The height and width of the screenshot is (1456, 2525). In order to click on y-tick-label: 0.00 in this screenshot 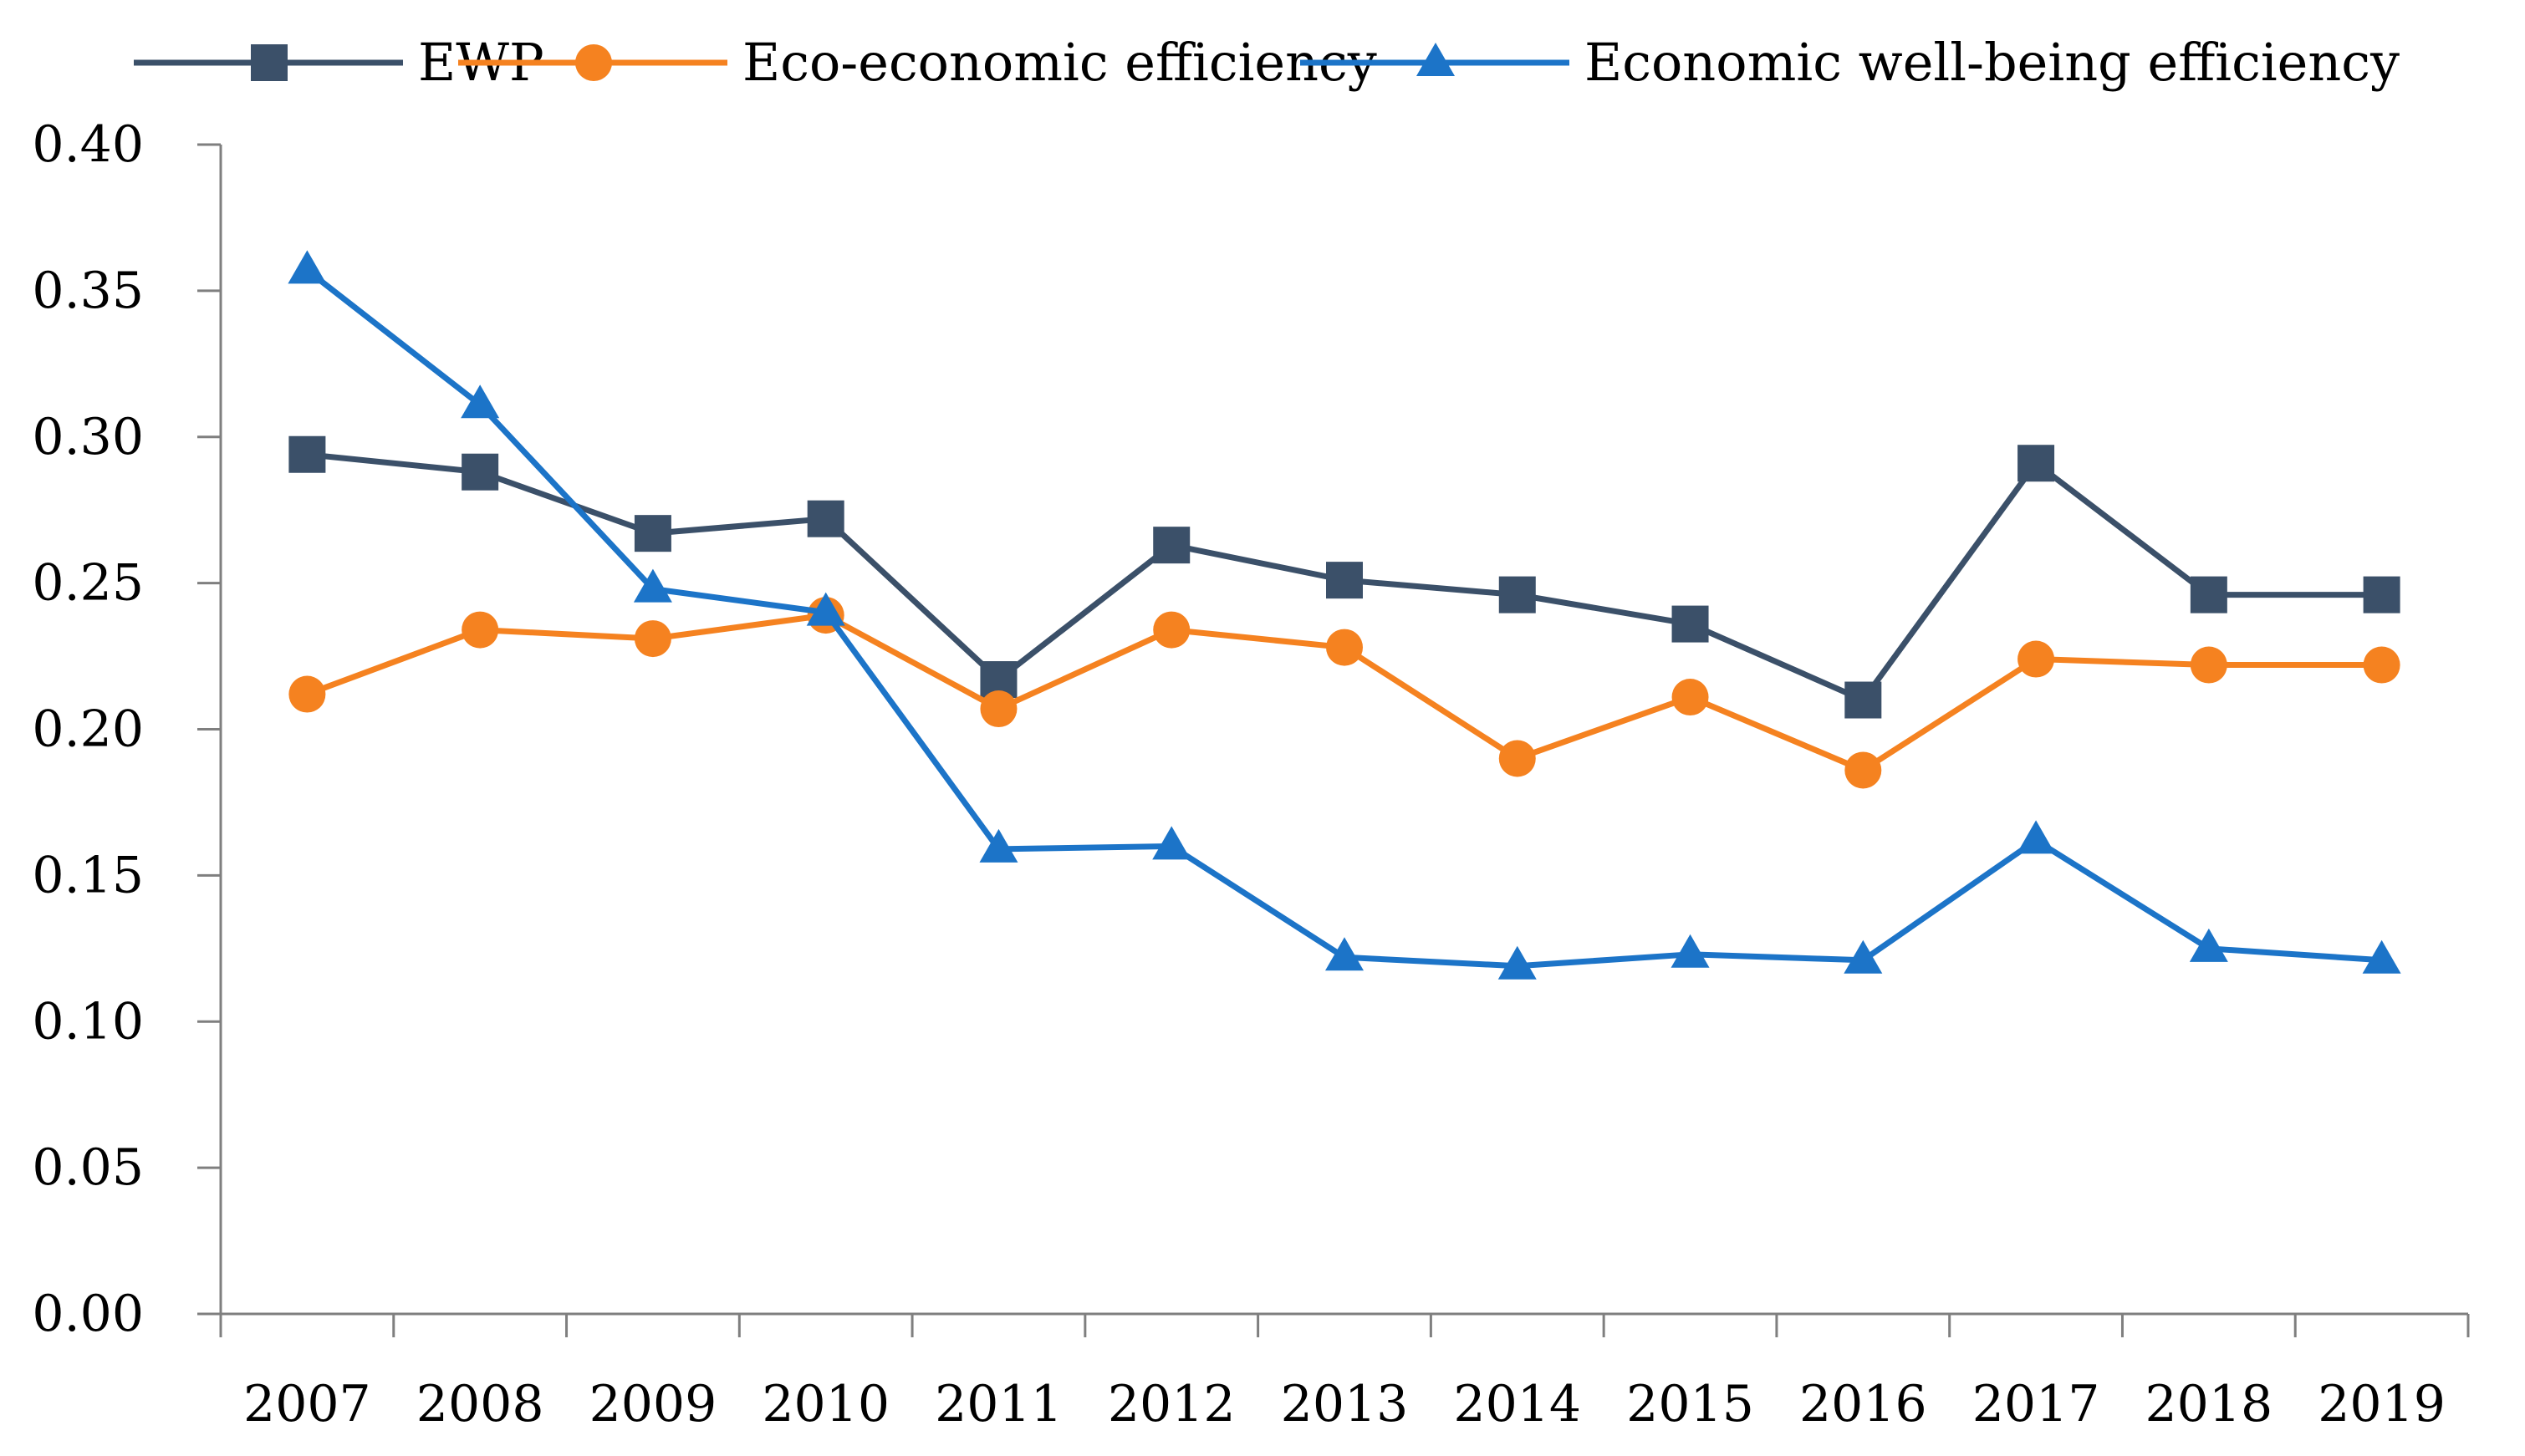, I will do `click(88, 1314)`.